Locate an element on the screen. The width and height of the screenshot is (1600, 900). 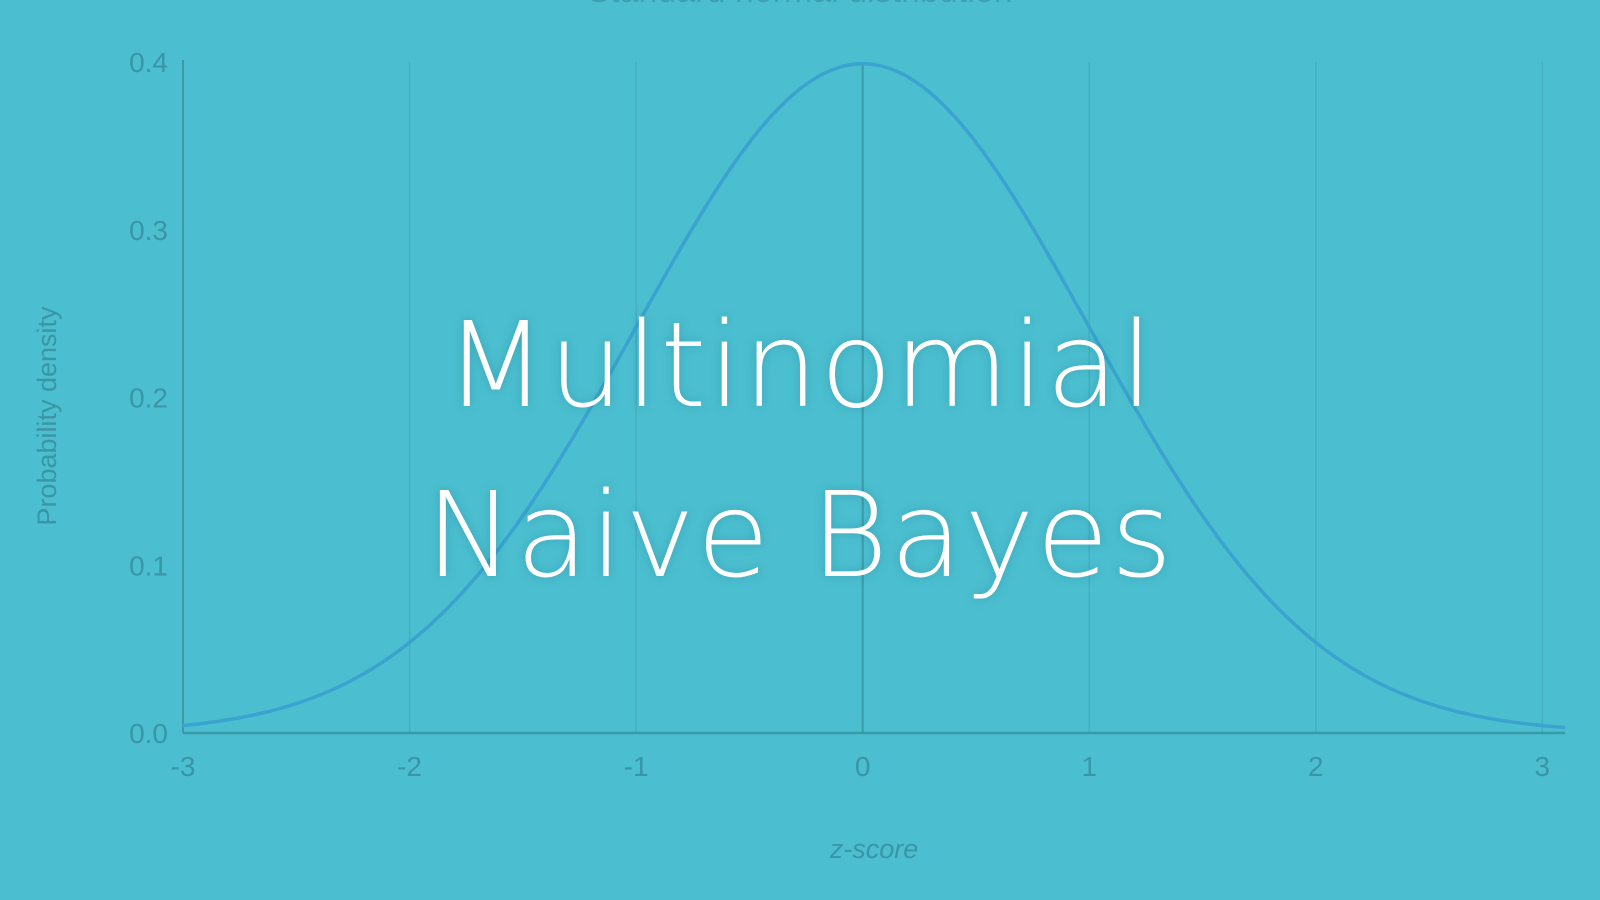
y-tick-labels: 0.0 0.1 0.2 0.3 0.4 is located at coordinates (148, 398).